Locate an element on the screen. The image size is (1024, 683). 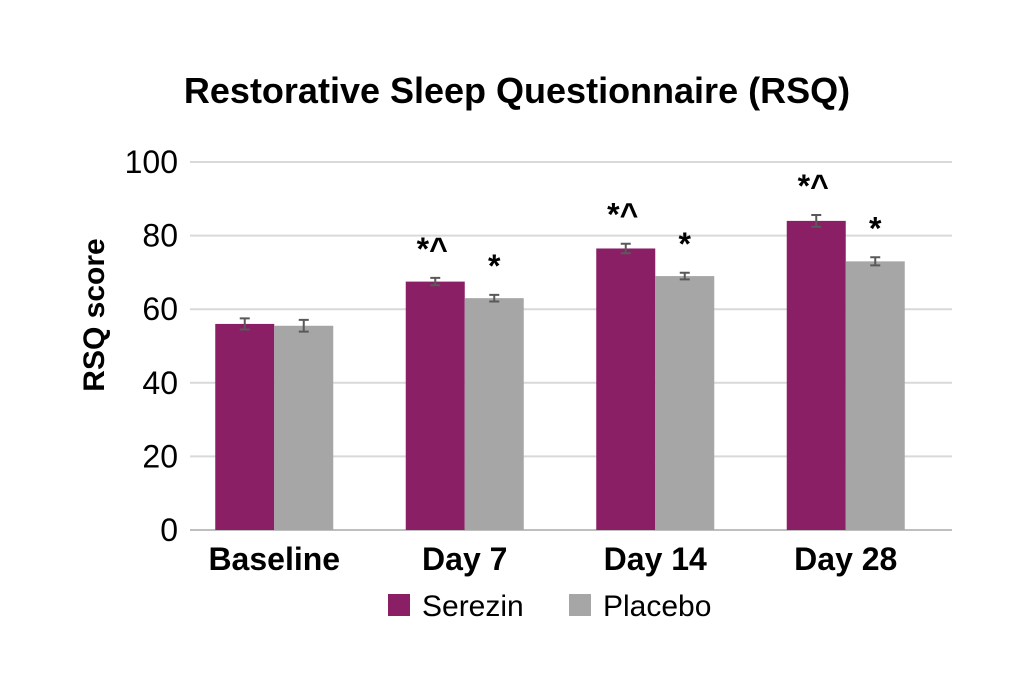
legend-swatch-placebo is located at coordinates (580, 605).